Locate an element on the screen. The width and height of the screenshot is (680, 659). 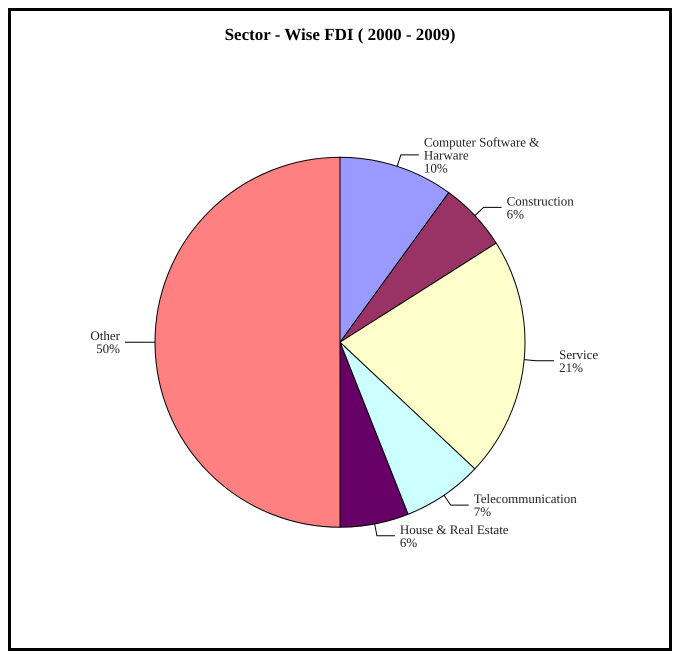
data-label: 7% is located at coordinates (483, 512).